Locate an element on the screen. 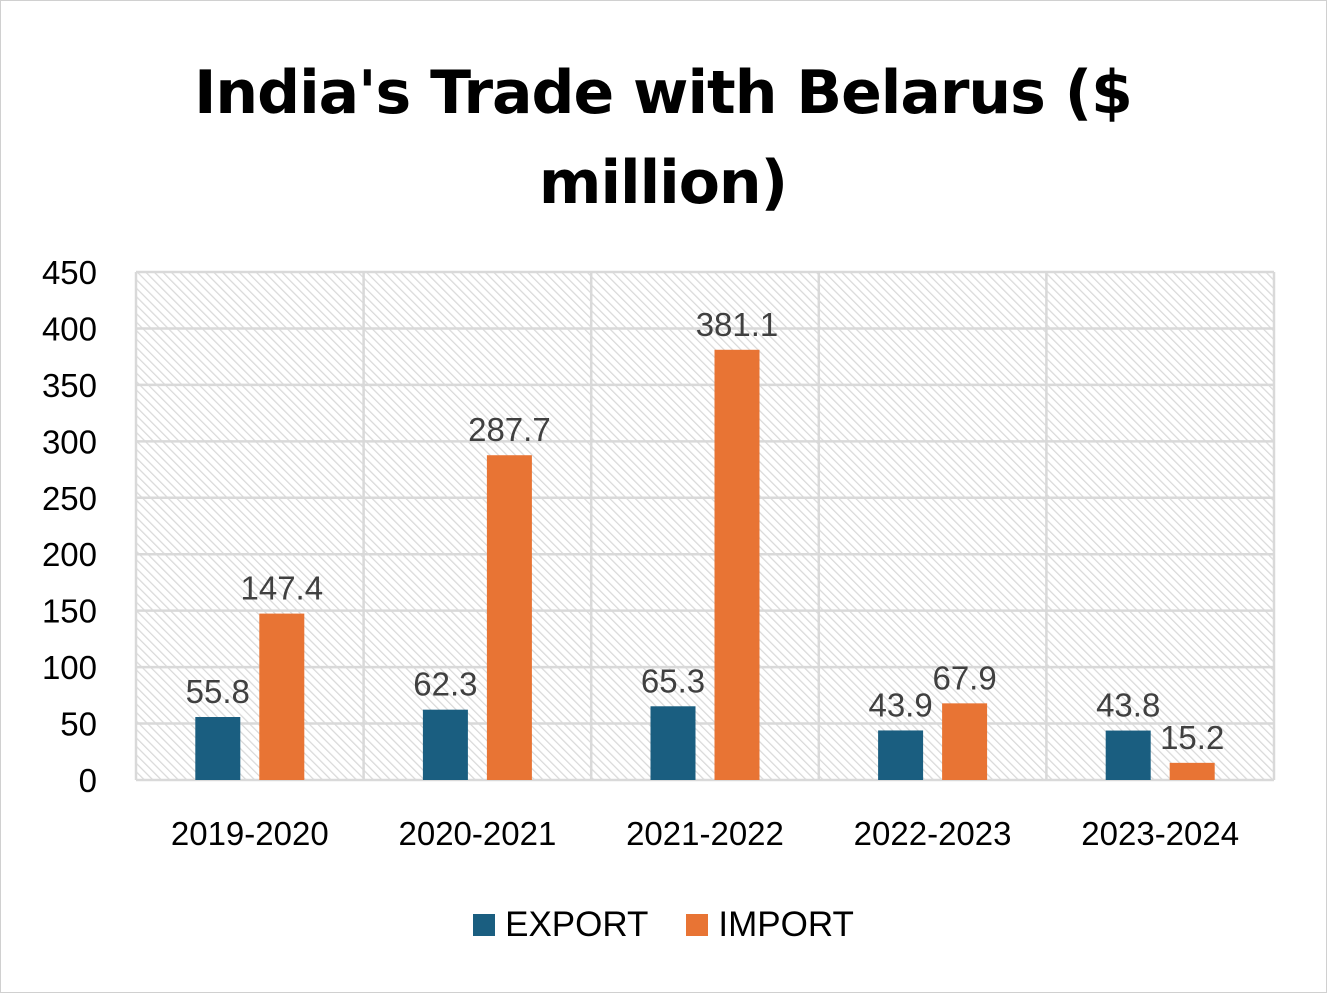 This screenshot has height=993, width=1327. y-tick-label: 400 is located at coordinates (69, 328).